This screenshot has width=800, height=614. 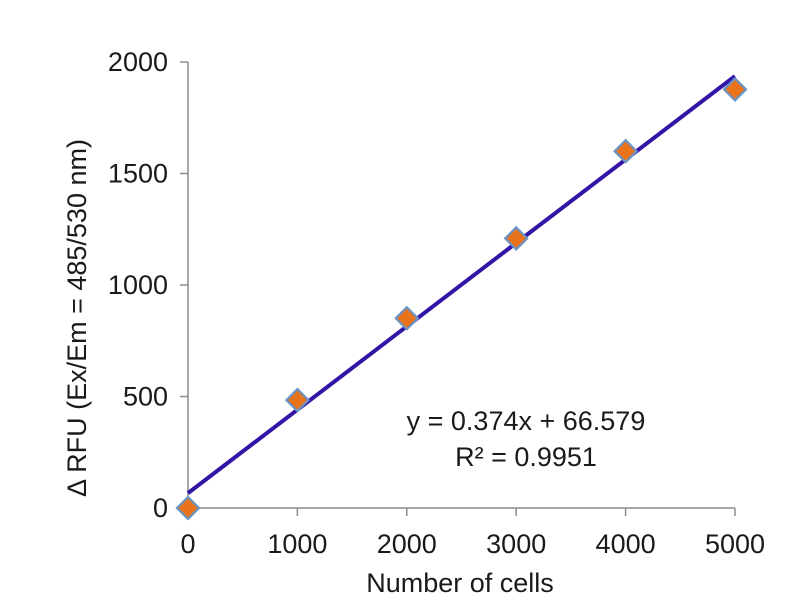 I want to click on y-tick-label: 1000, so click(x=138, y=285).